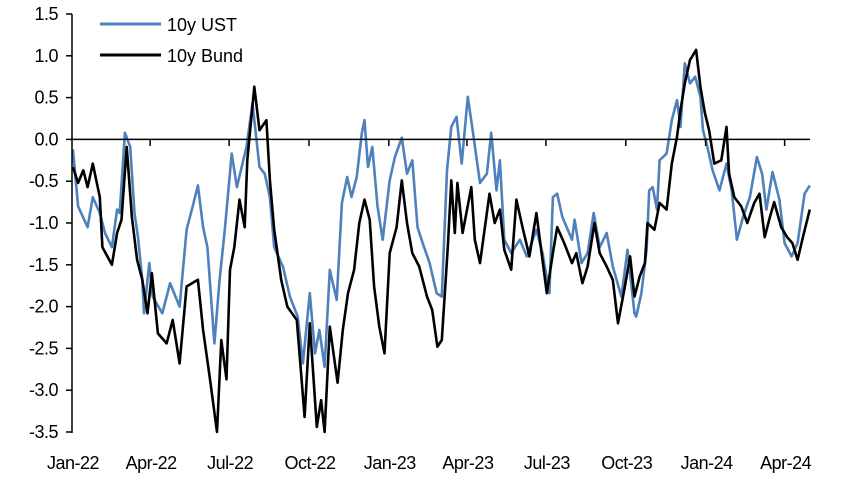 The height and width of the screenshot is (481, 852). Describe the element at coordinates (310, 463) in the screenshot. I see `x-tick-label: Oct-22` at that location.